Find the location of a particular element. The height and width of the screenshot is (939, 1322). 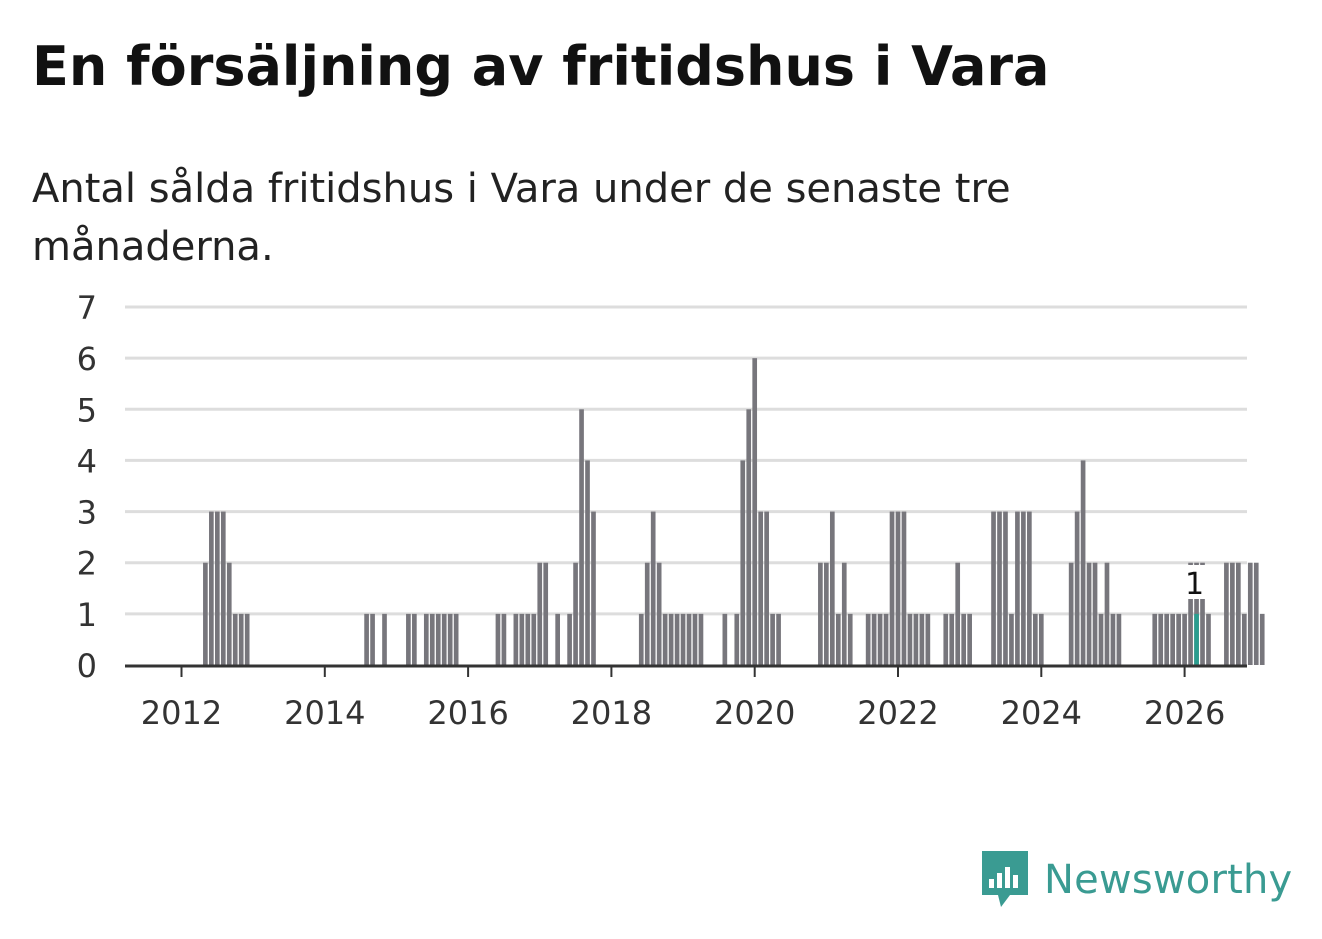

x-tick-label: 2024 is located at coordinates (1041, 713).